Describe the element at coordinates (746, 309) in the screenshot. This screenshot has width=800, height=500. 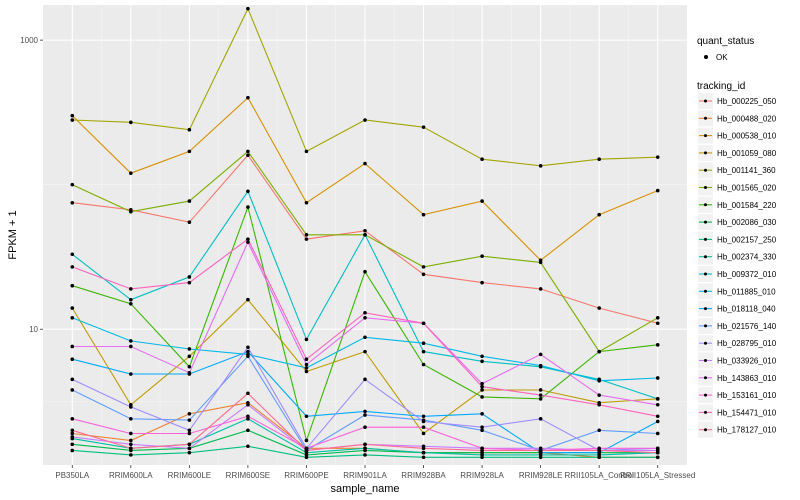
I see `legend-label: Hb_018118_040` at that location.